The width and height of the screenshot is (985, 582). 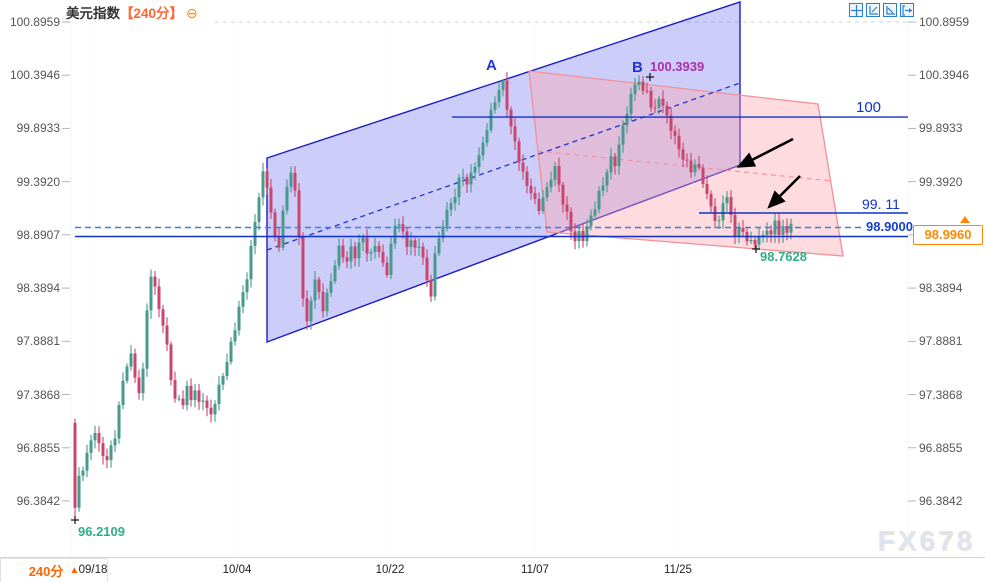 What do you see at coordinates (503, 166) in the screenshot?
I see `blue-channel-midline` at bounding box center [503, 166].